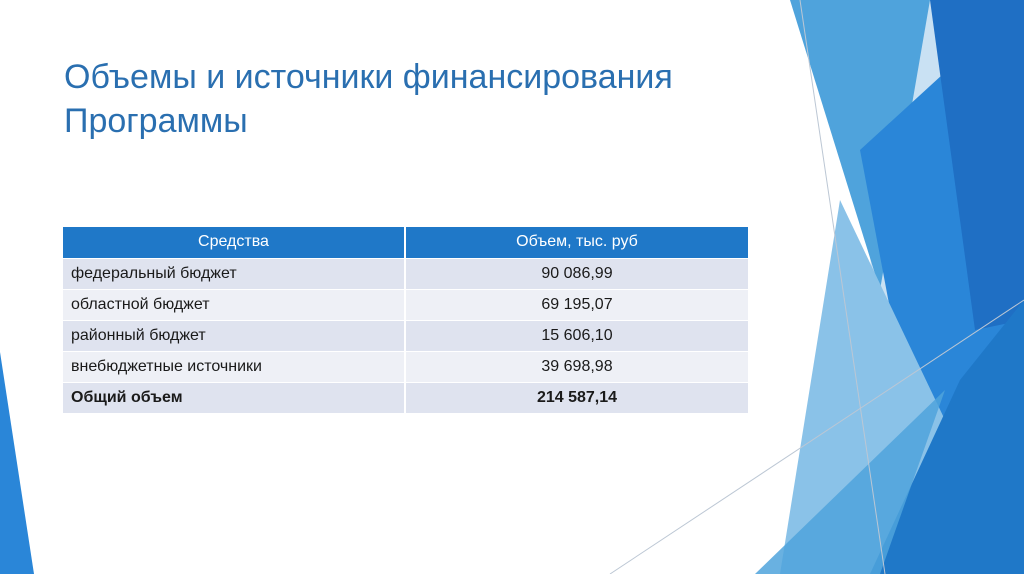  Describe the element at coordinates (234, 336) in the screenshot. I see `row-label: районный бюджет` at that location.